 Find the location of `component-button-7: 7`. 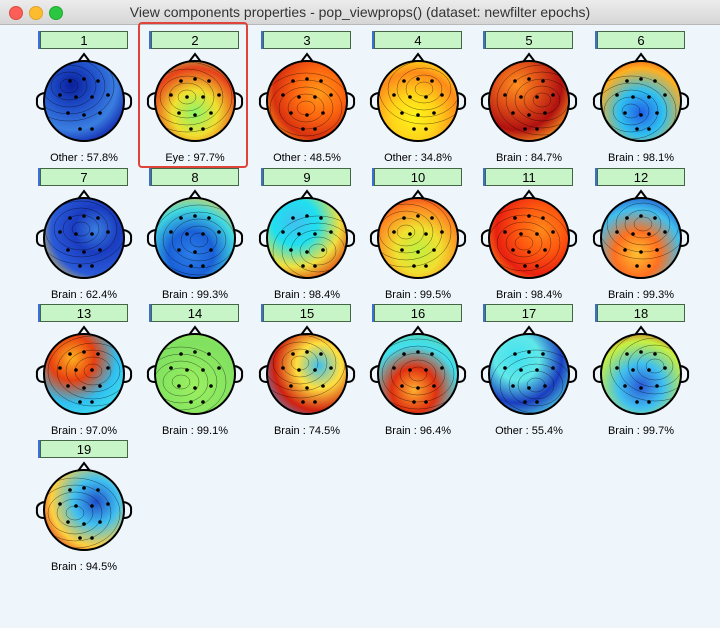

component-button-7: 7 is located at coordinates (83, 177).